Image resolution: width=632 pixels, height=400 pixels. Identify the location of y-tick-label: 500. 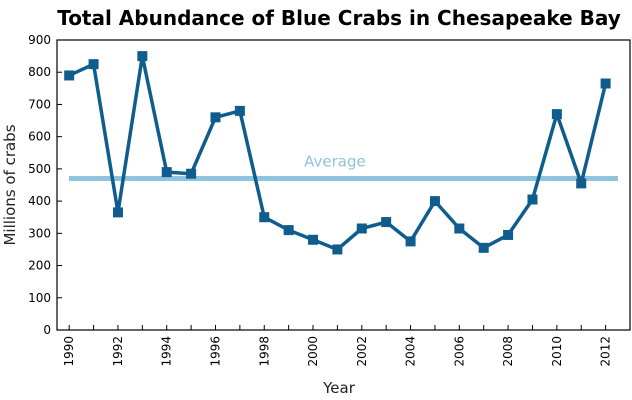
(39, 169).